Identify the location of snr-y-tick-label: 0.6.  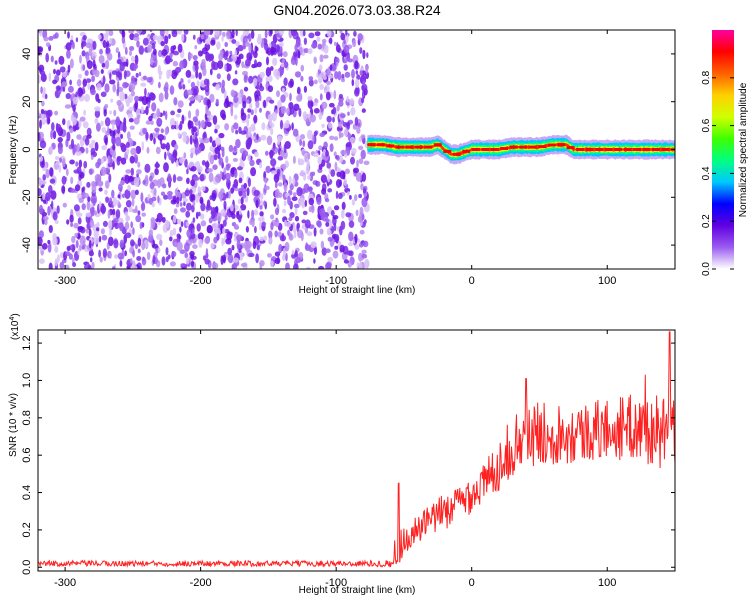
(27, 455).